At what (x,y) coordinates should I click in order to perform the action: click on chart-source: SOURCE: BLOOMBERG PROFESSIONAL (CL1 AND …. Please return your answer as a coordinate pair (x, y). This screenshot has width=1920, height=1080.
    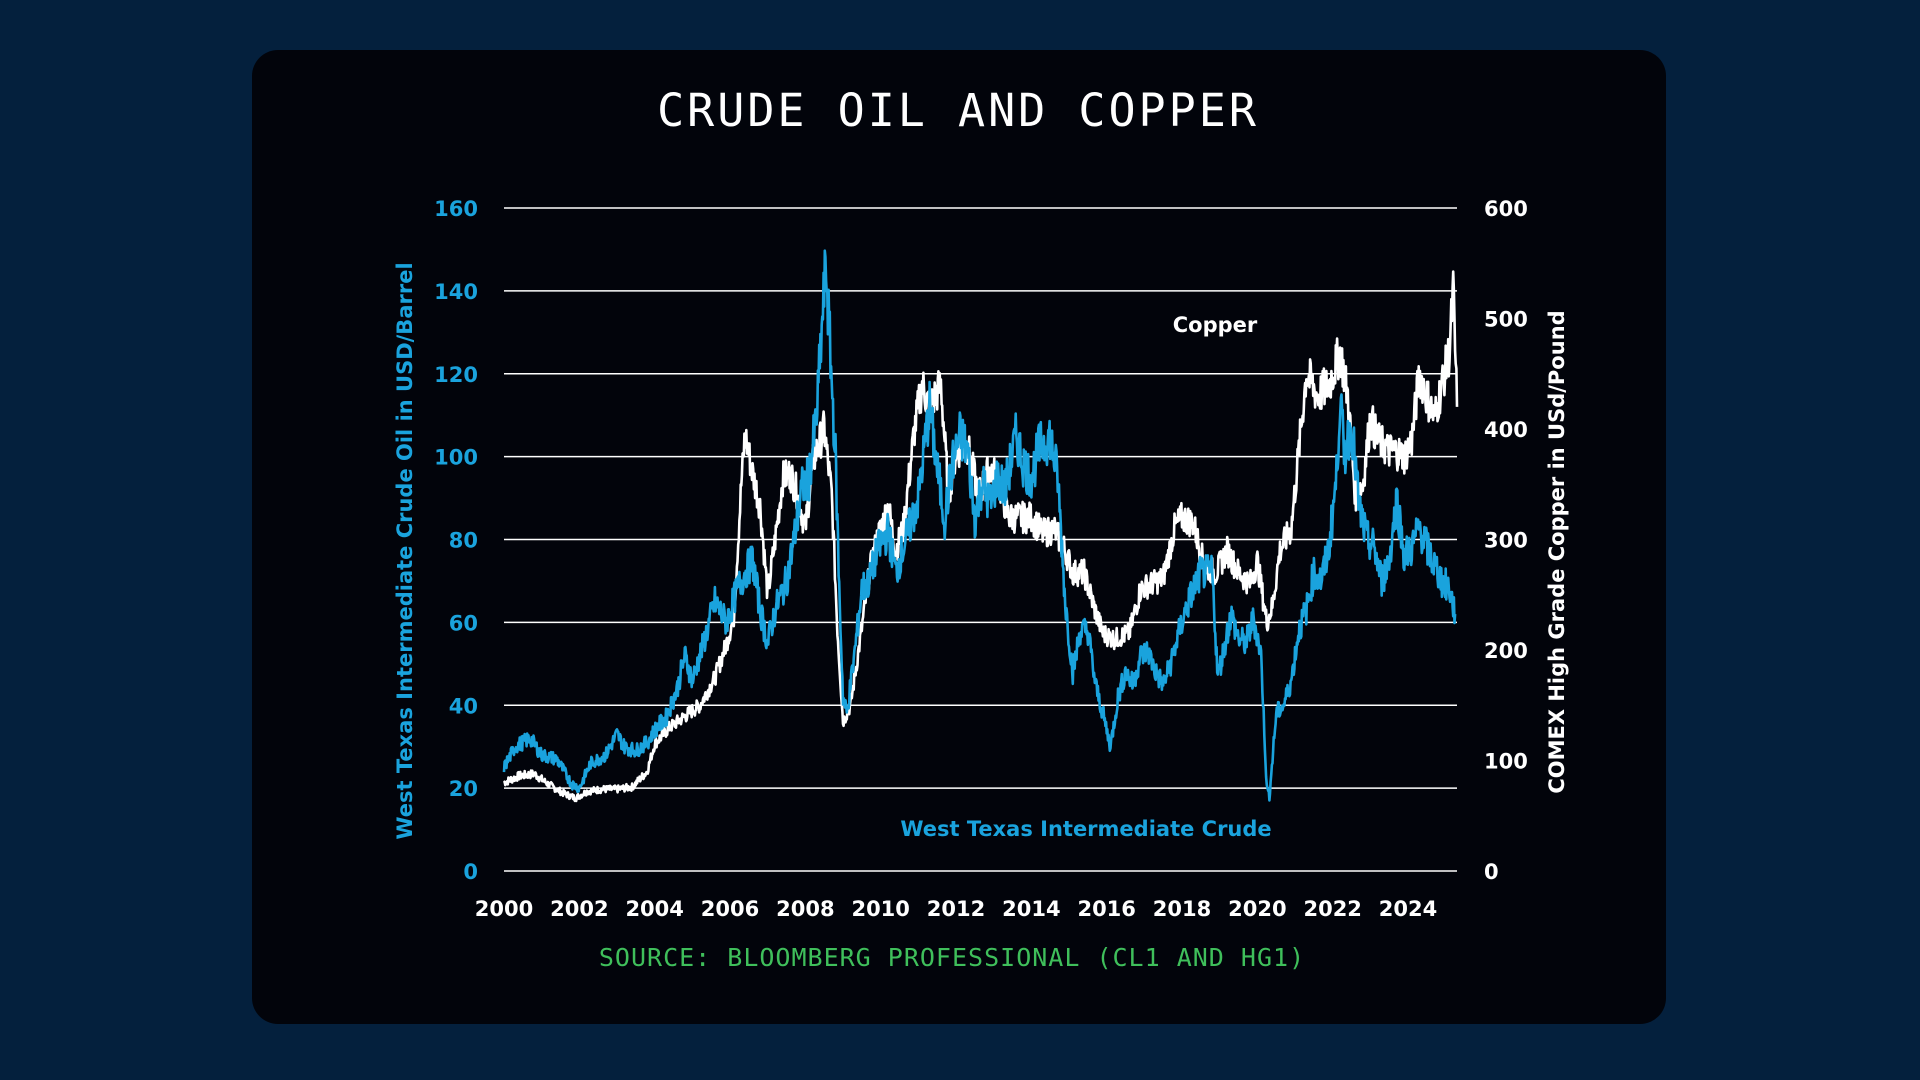
    Looking at the image, I should click on (952, 957).